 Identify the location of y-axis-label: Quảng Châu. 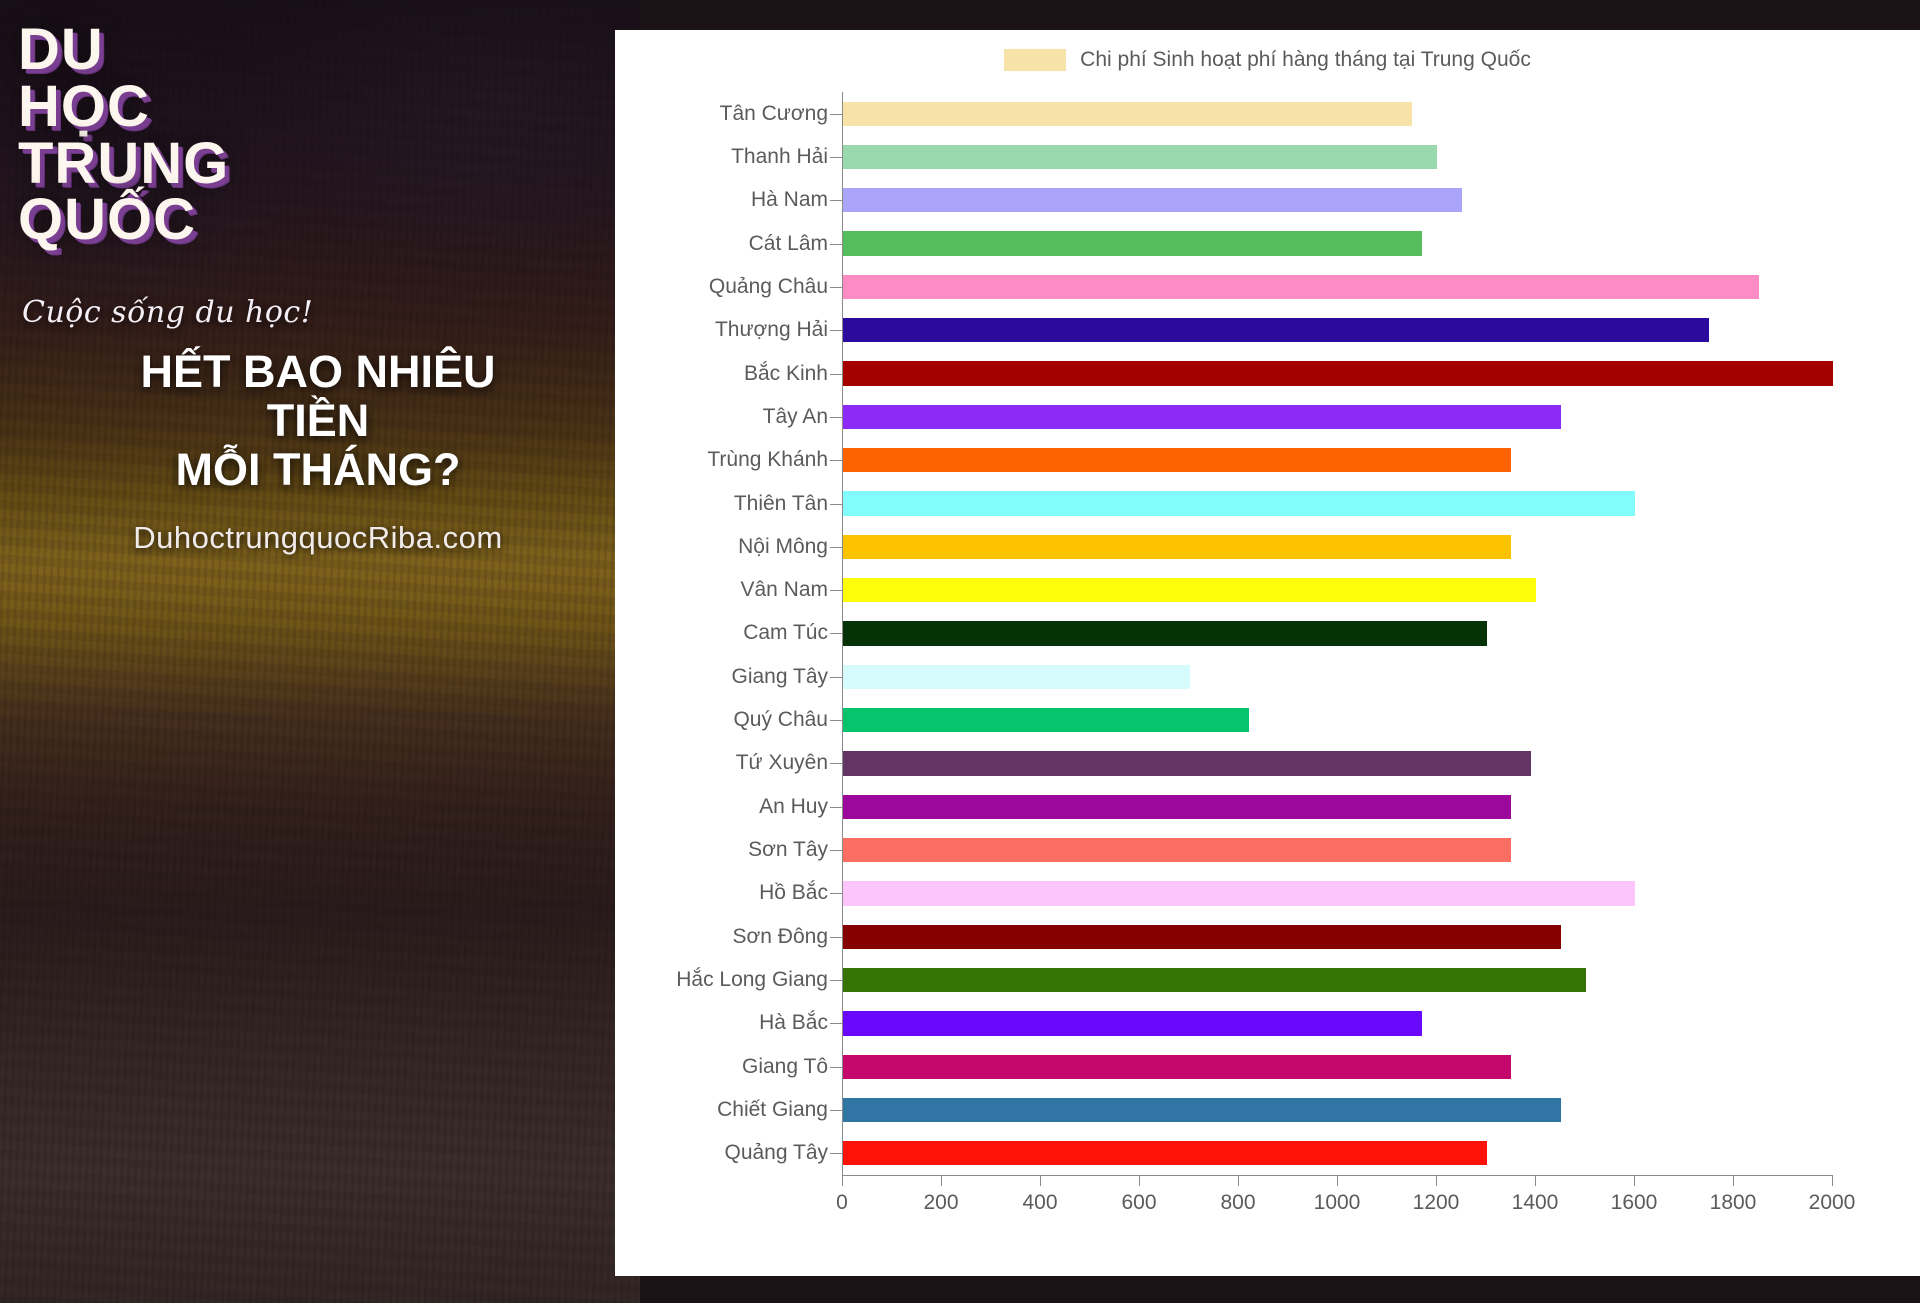
(768, 286).